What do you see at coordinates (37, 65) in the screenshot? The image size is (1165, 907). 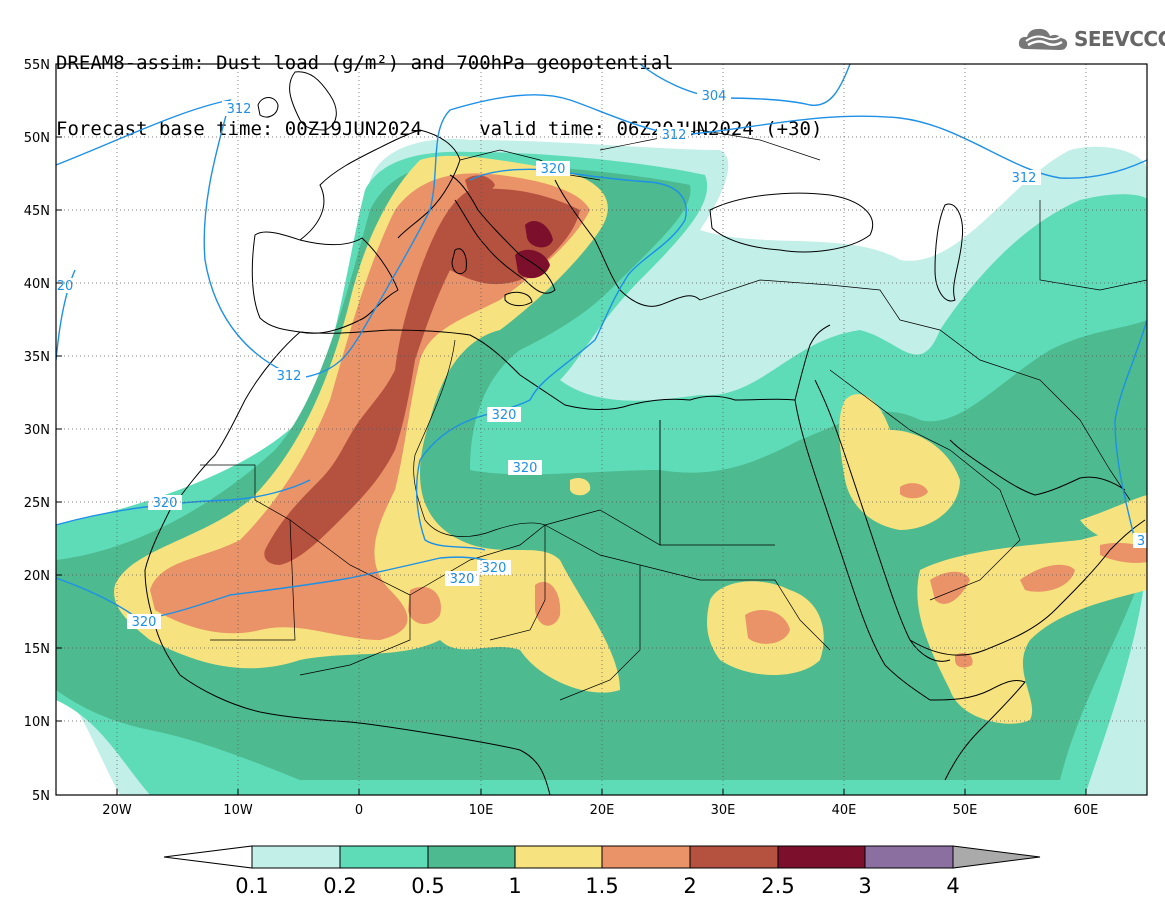 I see `lat-label: 55N` at bounding box center [37, 65].